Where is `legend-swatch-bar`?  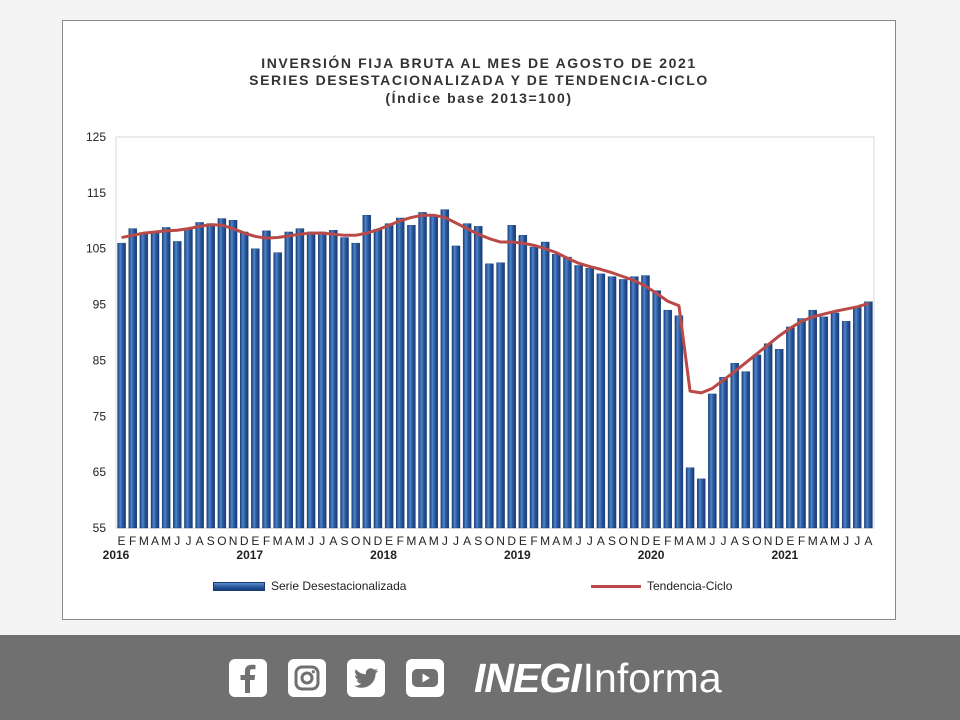 legend-swatch-bar is located at coordinates (239, 586).